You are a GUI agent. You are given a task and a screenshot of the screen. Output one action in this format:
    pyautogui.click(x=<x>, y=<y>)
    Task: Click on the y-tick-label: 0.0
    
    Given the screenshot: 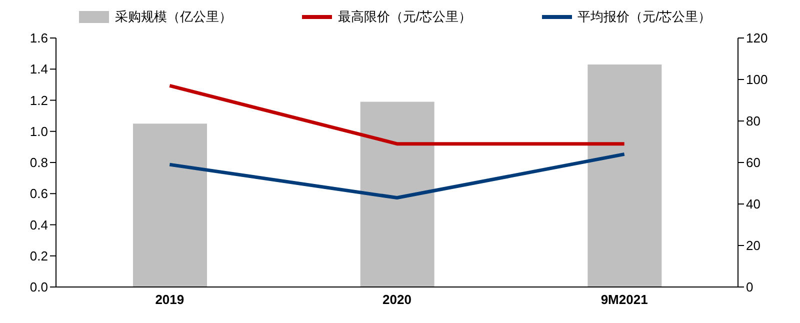 What is the action you would take?
    pyautogui.click(x=39, y=287)
    